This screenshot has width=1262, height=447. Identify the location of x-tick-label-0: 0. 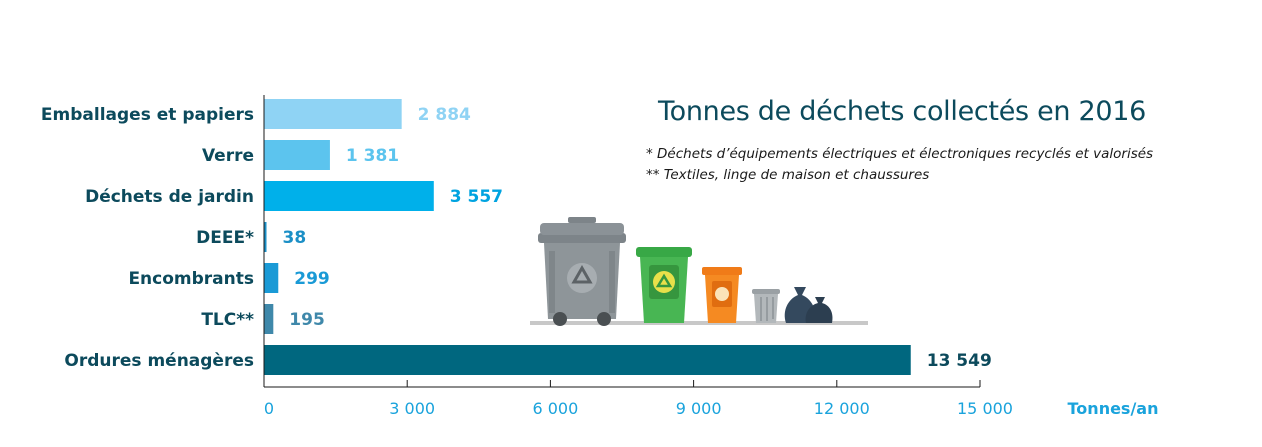
(269, 408).